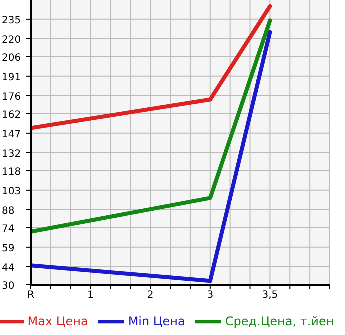 The width and height of the screenshot is (345, 335). I want to click on y-tick-label: 191, so click(12, 78).